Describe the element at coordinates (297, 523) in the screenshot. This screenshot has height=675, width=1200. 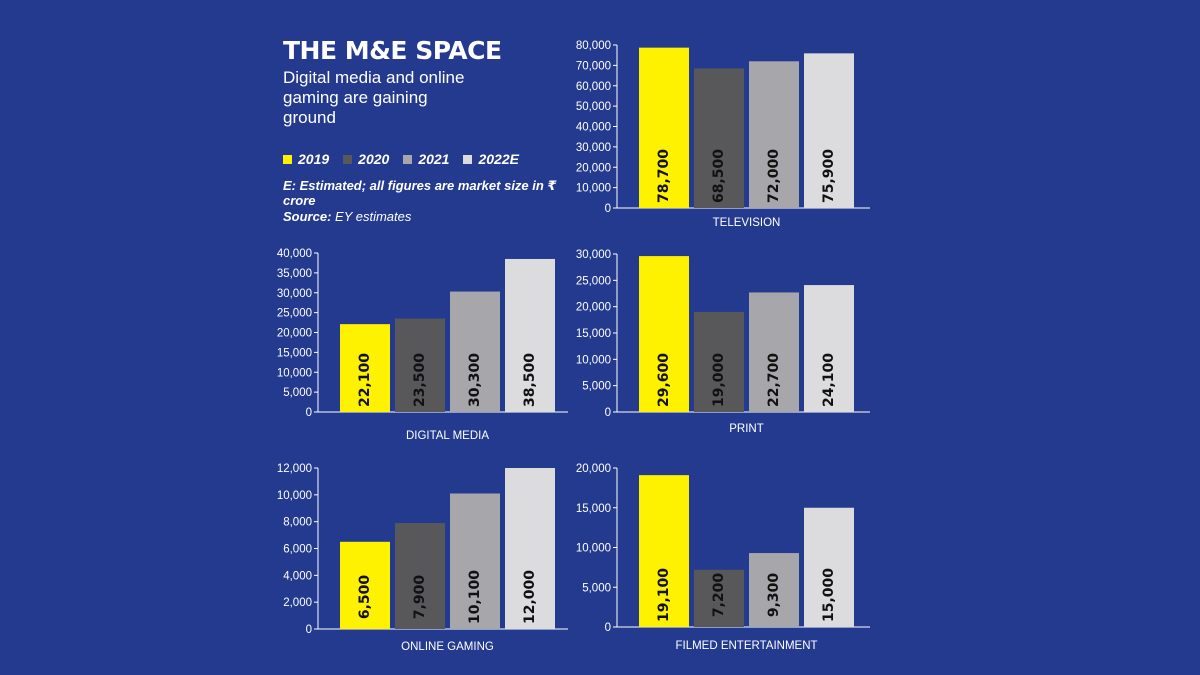
I see `y-tick-label: 8,000` at that location.